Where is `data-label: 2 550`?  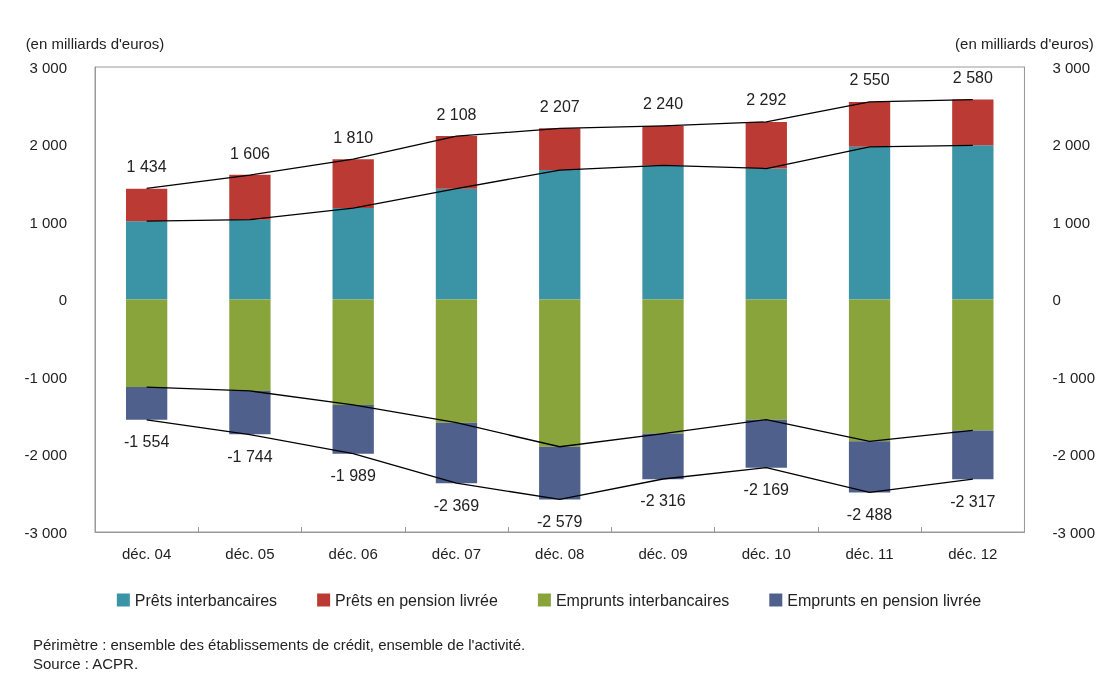 data-label: 2 550 is located at coordinates (869, 80).